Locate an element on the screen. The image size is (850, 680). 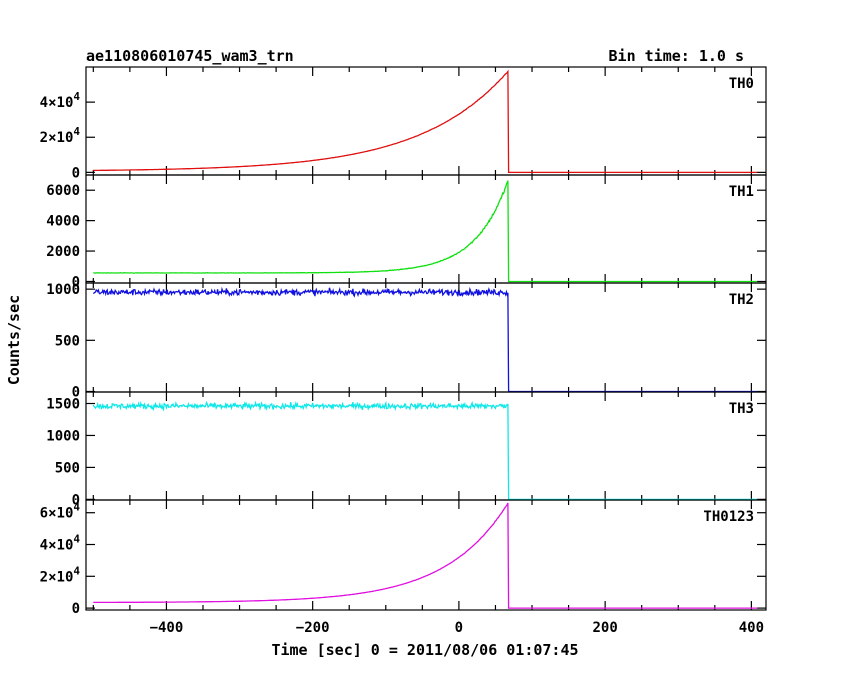
y-axis-label: Counts/sec is located at coordinates (14, 340).